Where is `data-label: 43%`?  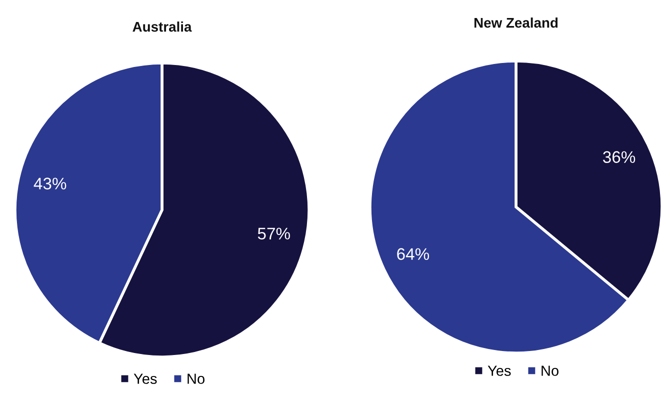 data-label: 43% is located at coordinates (50, 184).